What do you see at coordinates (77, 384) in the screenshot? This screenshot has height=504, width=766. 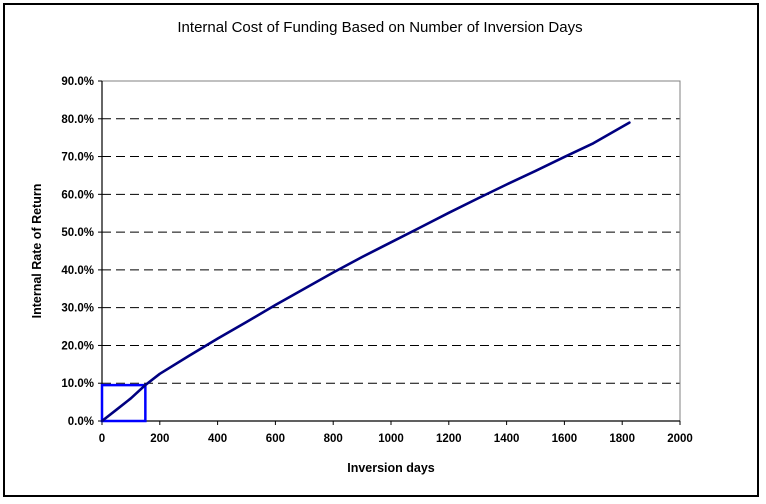 I see `y-tick-label: 10.0%` at bounding box center [77, 384].